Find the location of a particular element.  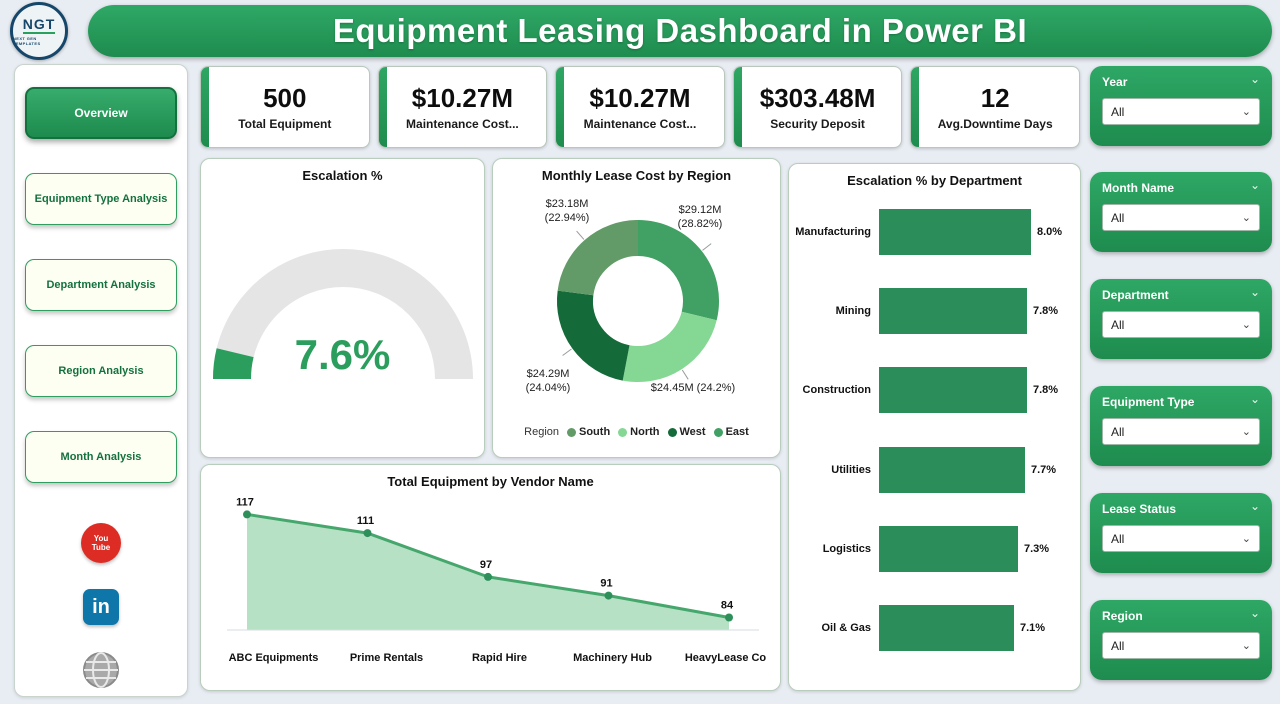

donut-slice-north is located at coordinates (669, 346).